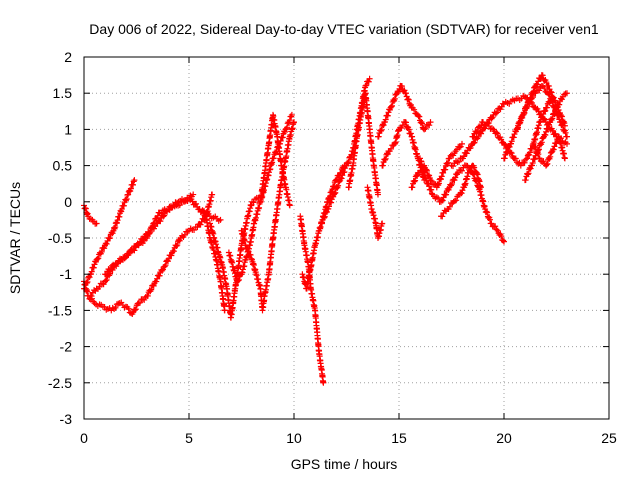 The image size is (640, 480). Describe the element at coordinates (63, 93) in the screenshot. I see `y-tick-label: 1.5` at that location.